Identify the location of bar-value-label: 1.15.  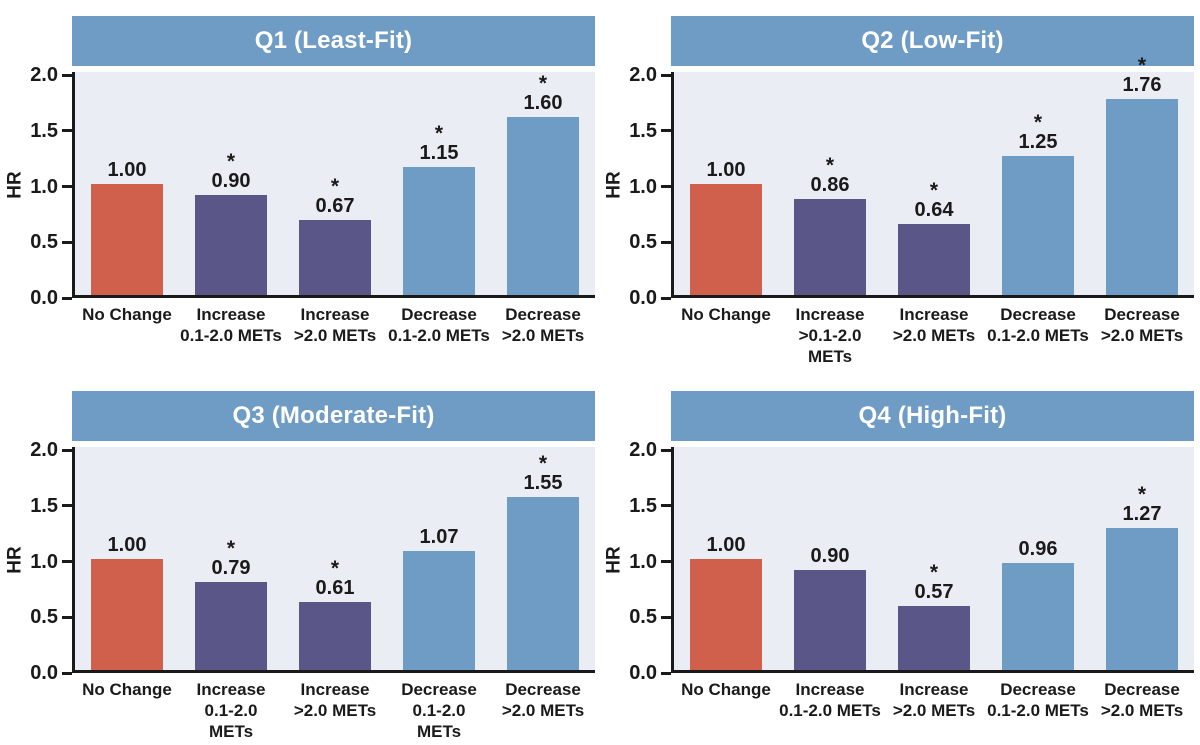
(439, 152).